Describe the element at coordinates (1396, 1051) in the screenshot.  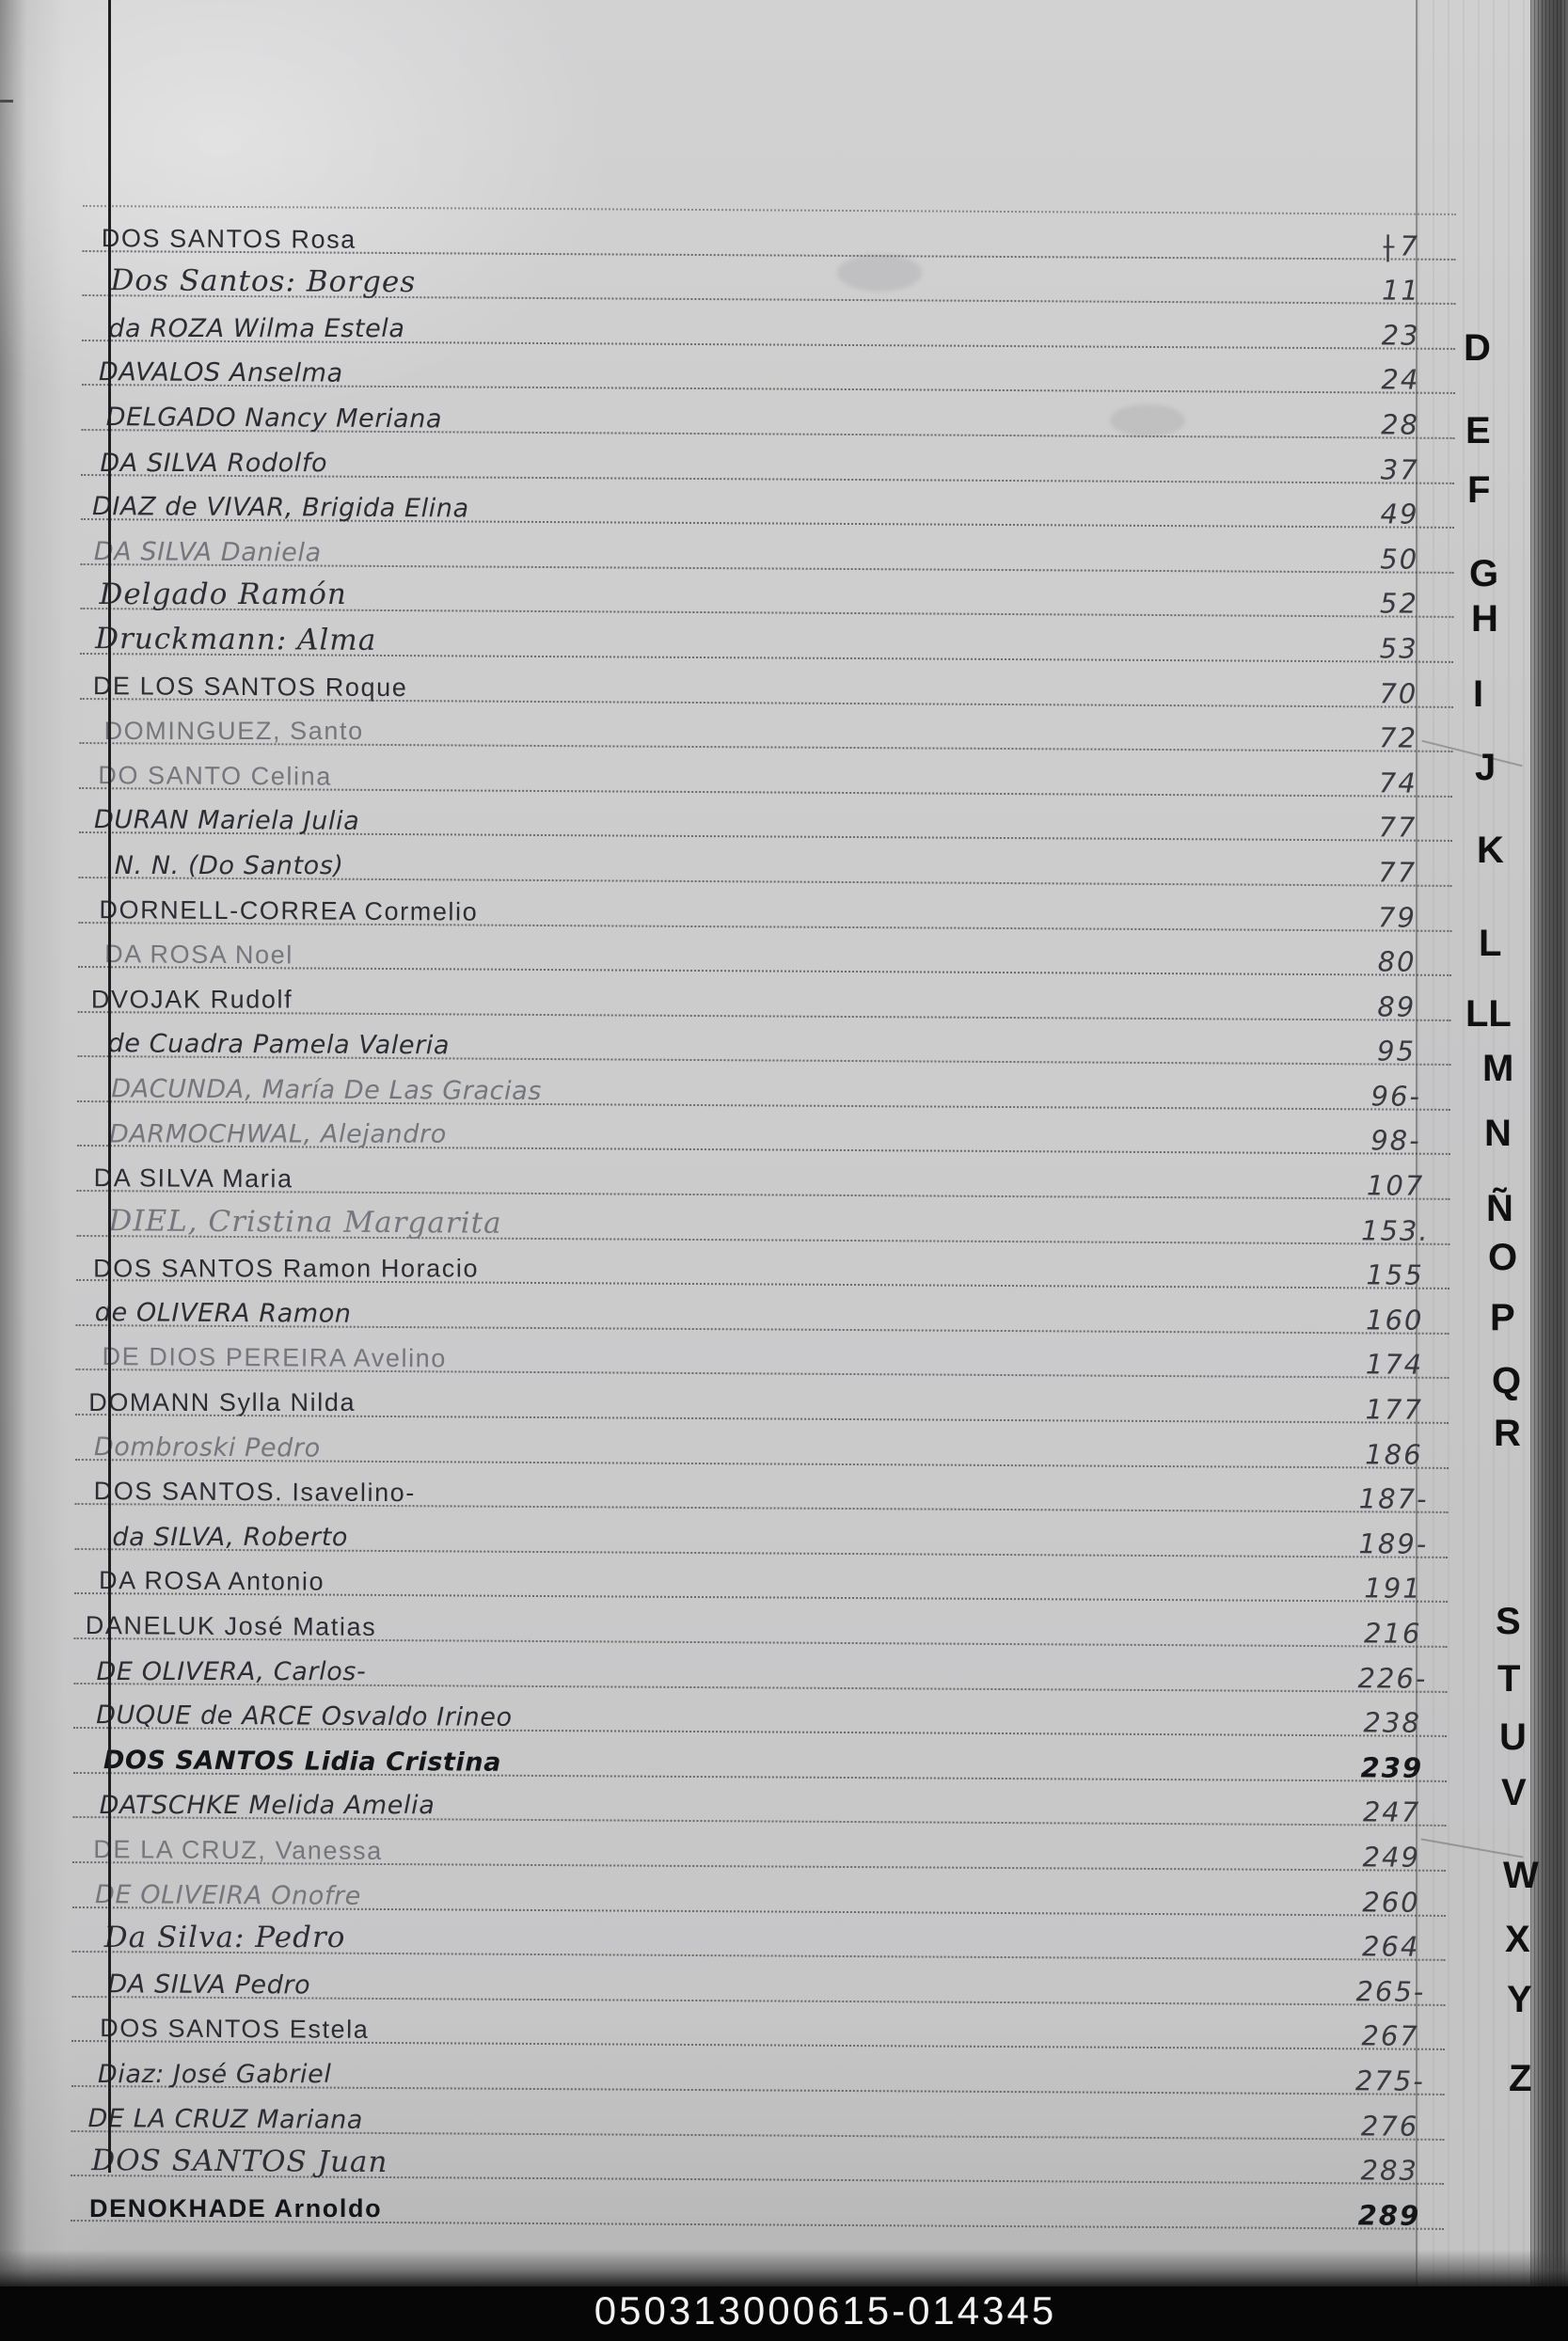
I see `entry-page-number: 95` at that location.